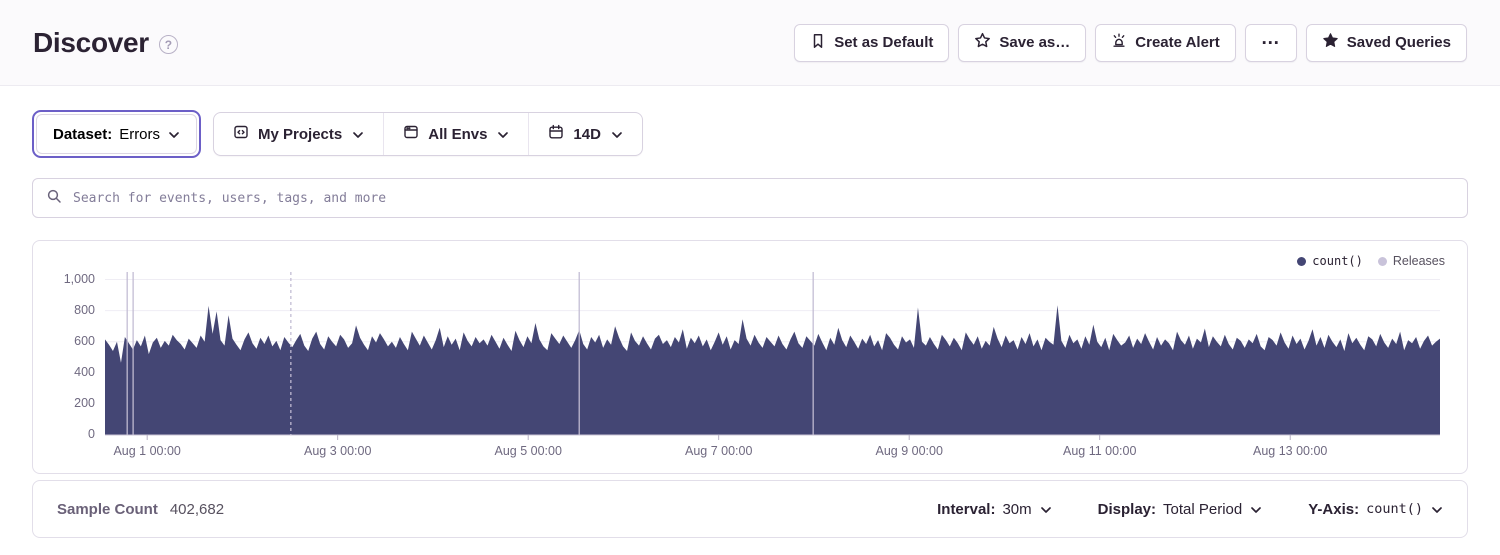  What do you see at coordinates (411, 134) in the screenshot?
I see `window-icon` at bounding box center [411, 134].